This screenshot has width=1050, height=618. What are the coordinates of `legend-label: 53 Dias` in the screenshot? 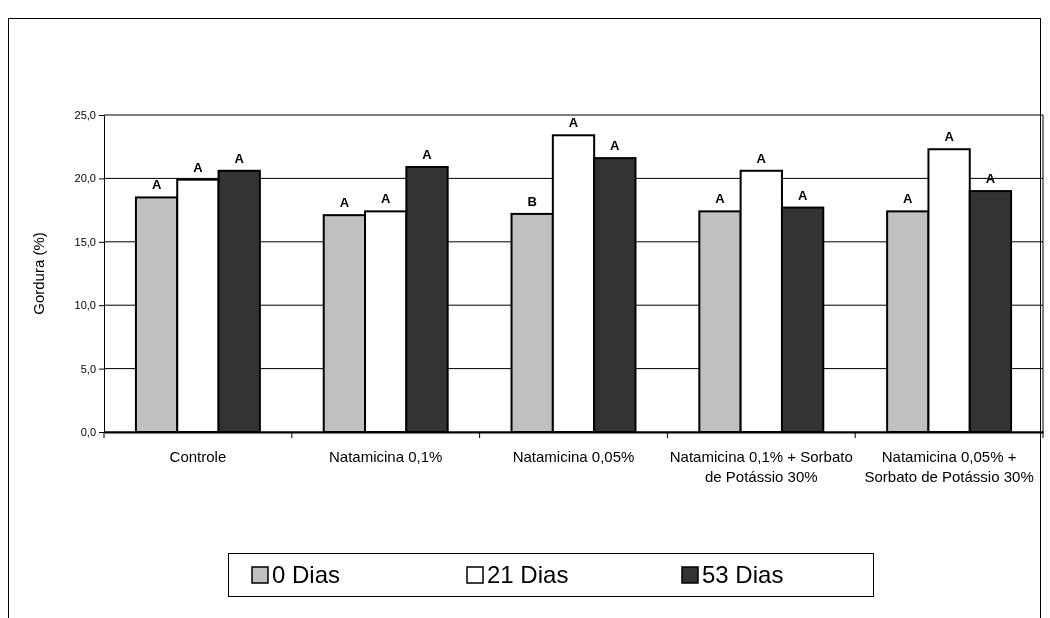 It's located at (743, 574).